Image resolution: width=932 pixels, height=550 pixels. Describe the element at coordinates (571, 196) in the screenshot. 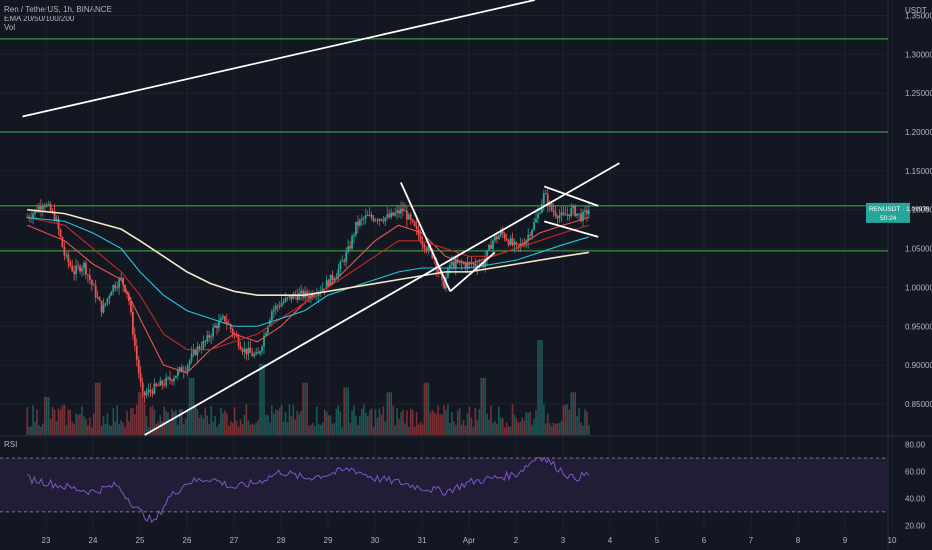

I see `trendline` at that location.